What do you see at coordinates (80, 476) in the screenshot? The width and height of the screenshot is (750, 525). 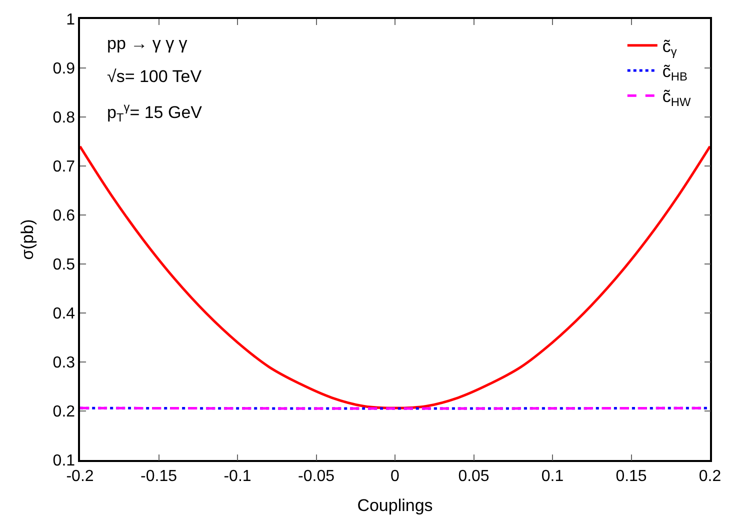 I see `x-tick-label: -0.2` at bounding box center [80, 476].